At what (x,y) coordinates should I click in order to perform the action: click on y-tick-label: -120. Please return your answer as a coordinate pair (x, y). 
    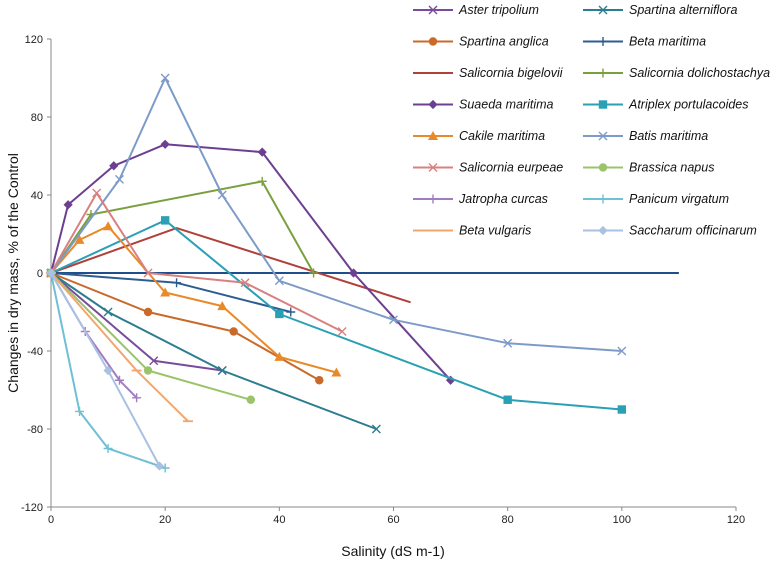
    Looking at the image, I should click on (32, 508).